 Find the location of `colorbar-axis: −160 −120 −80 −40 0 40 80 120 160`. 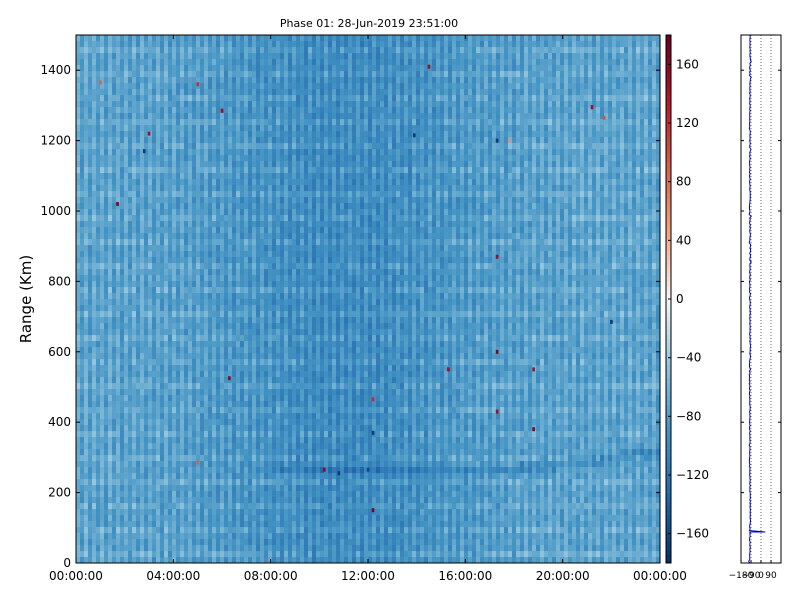

colorbar-axis: −160 −120 −80 −40 0 40 80 120 160 is located at coordinates (688, 299).